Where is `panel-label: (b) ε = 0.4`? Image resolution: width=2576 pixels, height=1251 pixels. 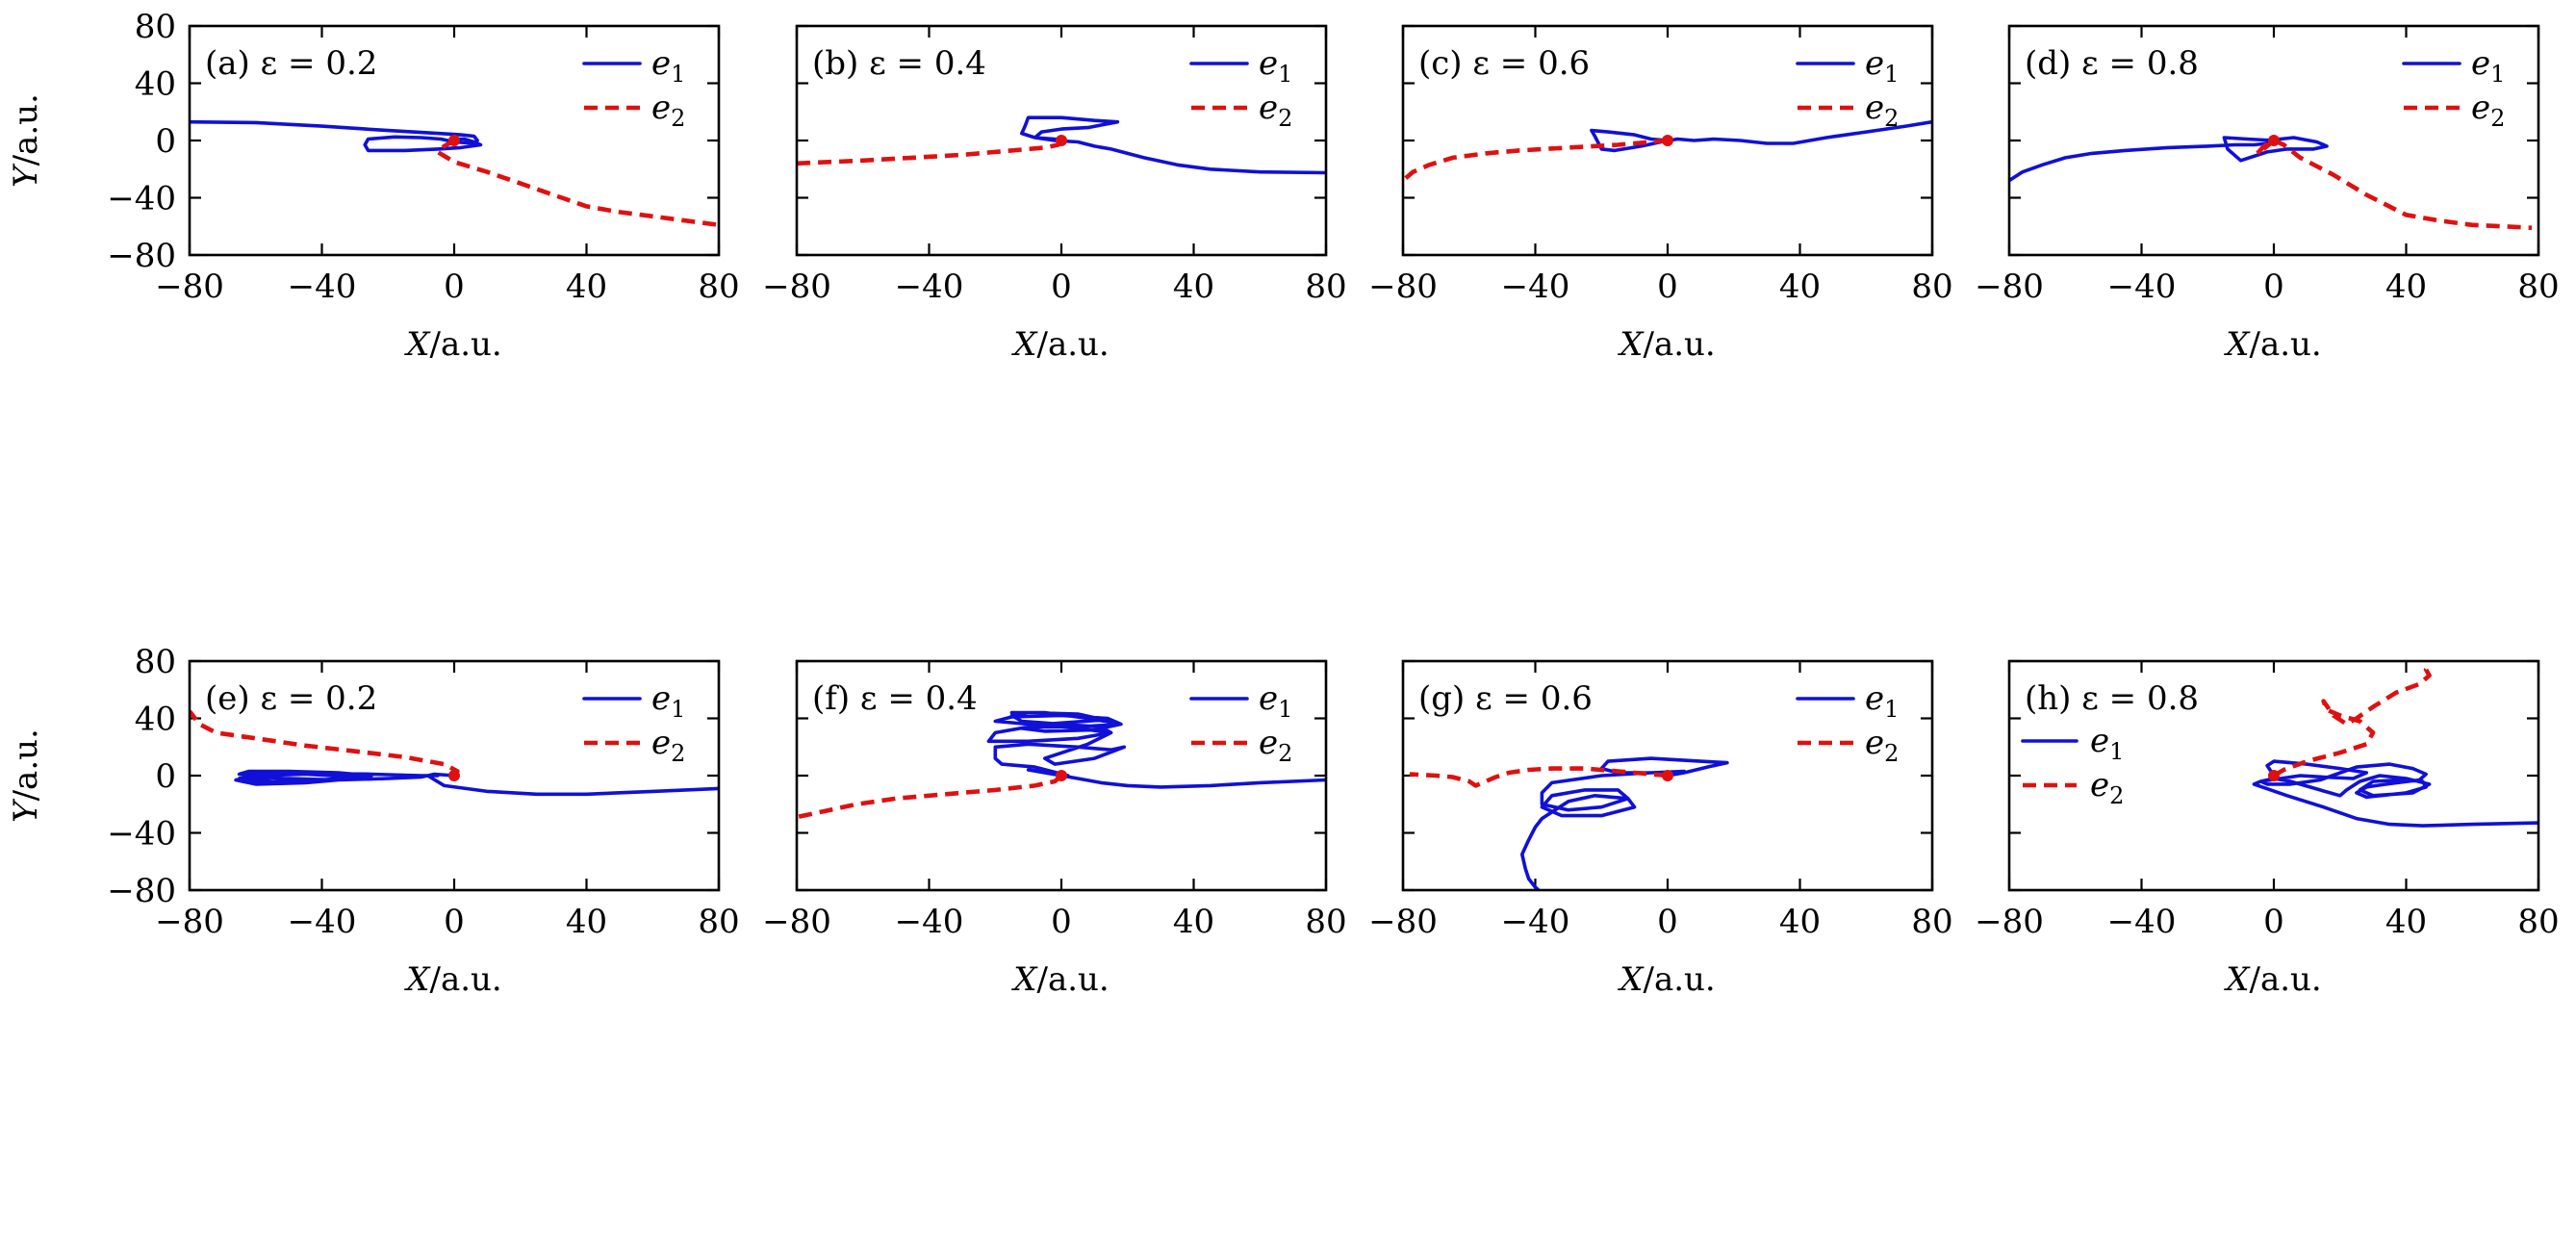
panel-label: (b) ε = 0.4 is located at coordinates (899, 64).